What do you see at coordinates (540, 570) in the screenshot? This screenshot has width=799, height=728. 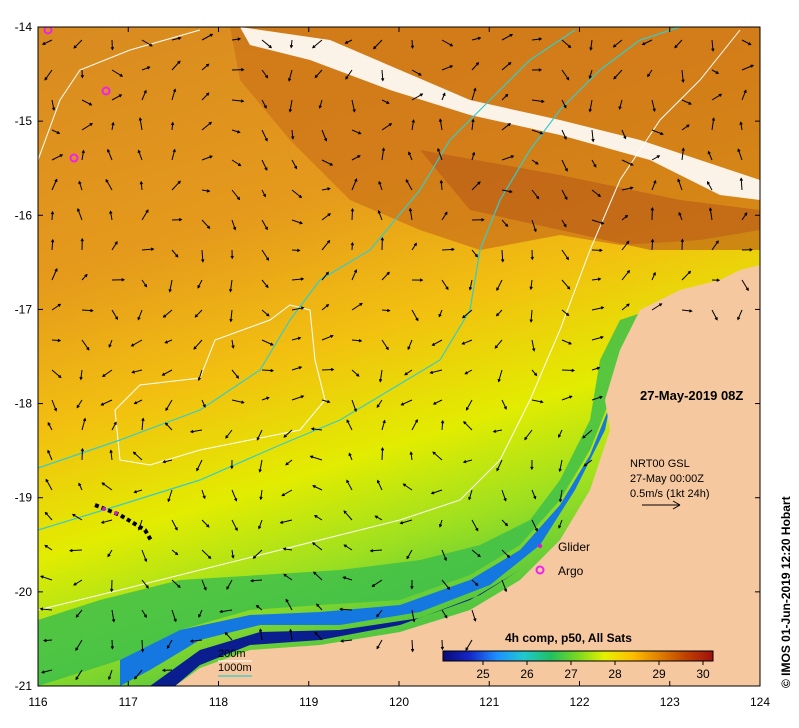 I see `argo-legend-symbol` at bounding box center [540, 570].